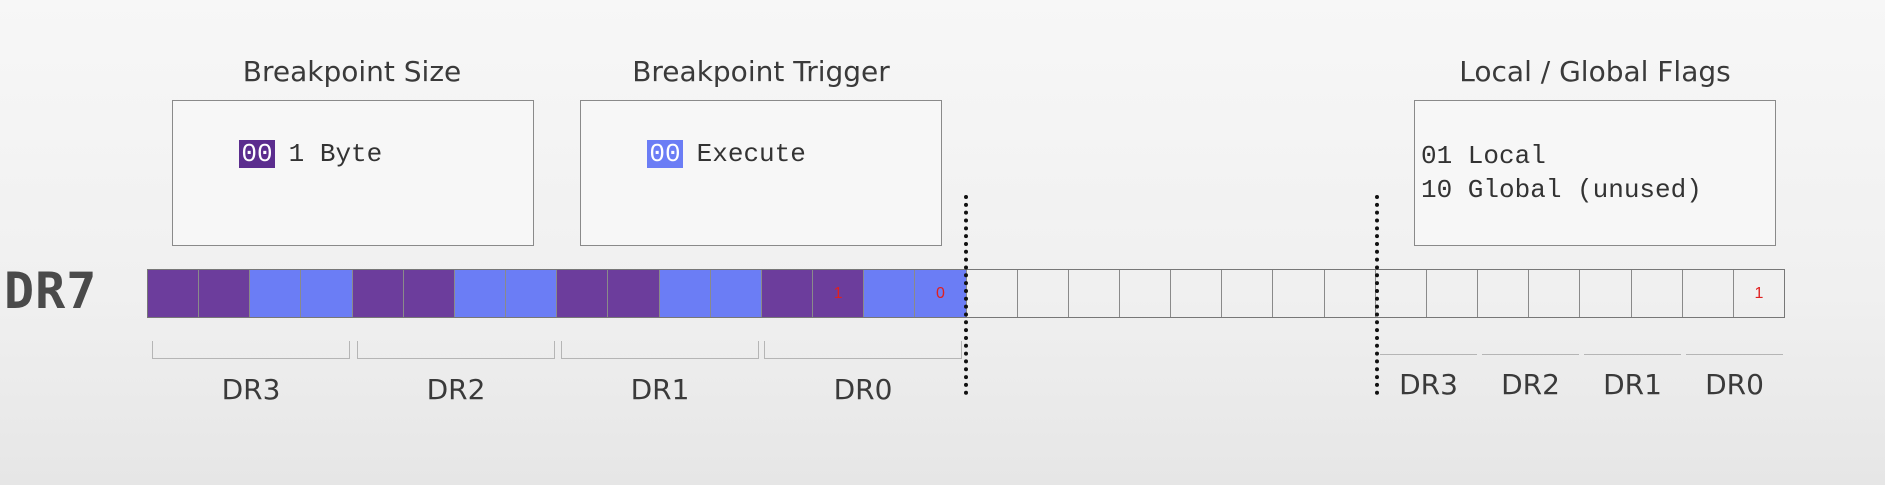 Image resolution: width=1885 pixels, height=485 pixels. What do you see at coordinates (1530, 384) in the screenshot?
I see `flag-label-dr2: DR2` at bounding box center [1530, 384].